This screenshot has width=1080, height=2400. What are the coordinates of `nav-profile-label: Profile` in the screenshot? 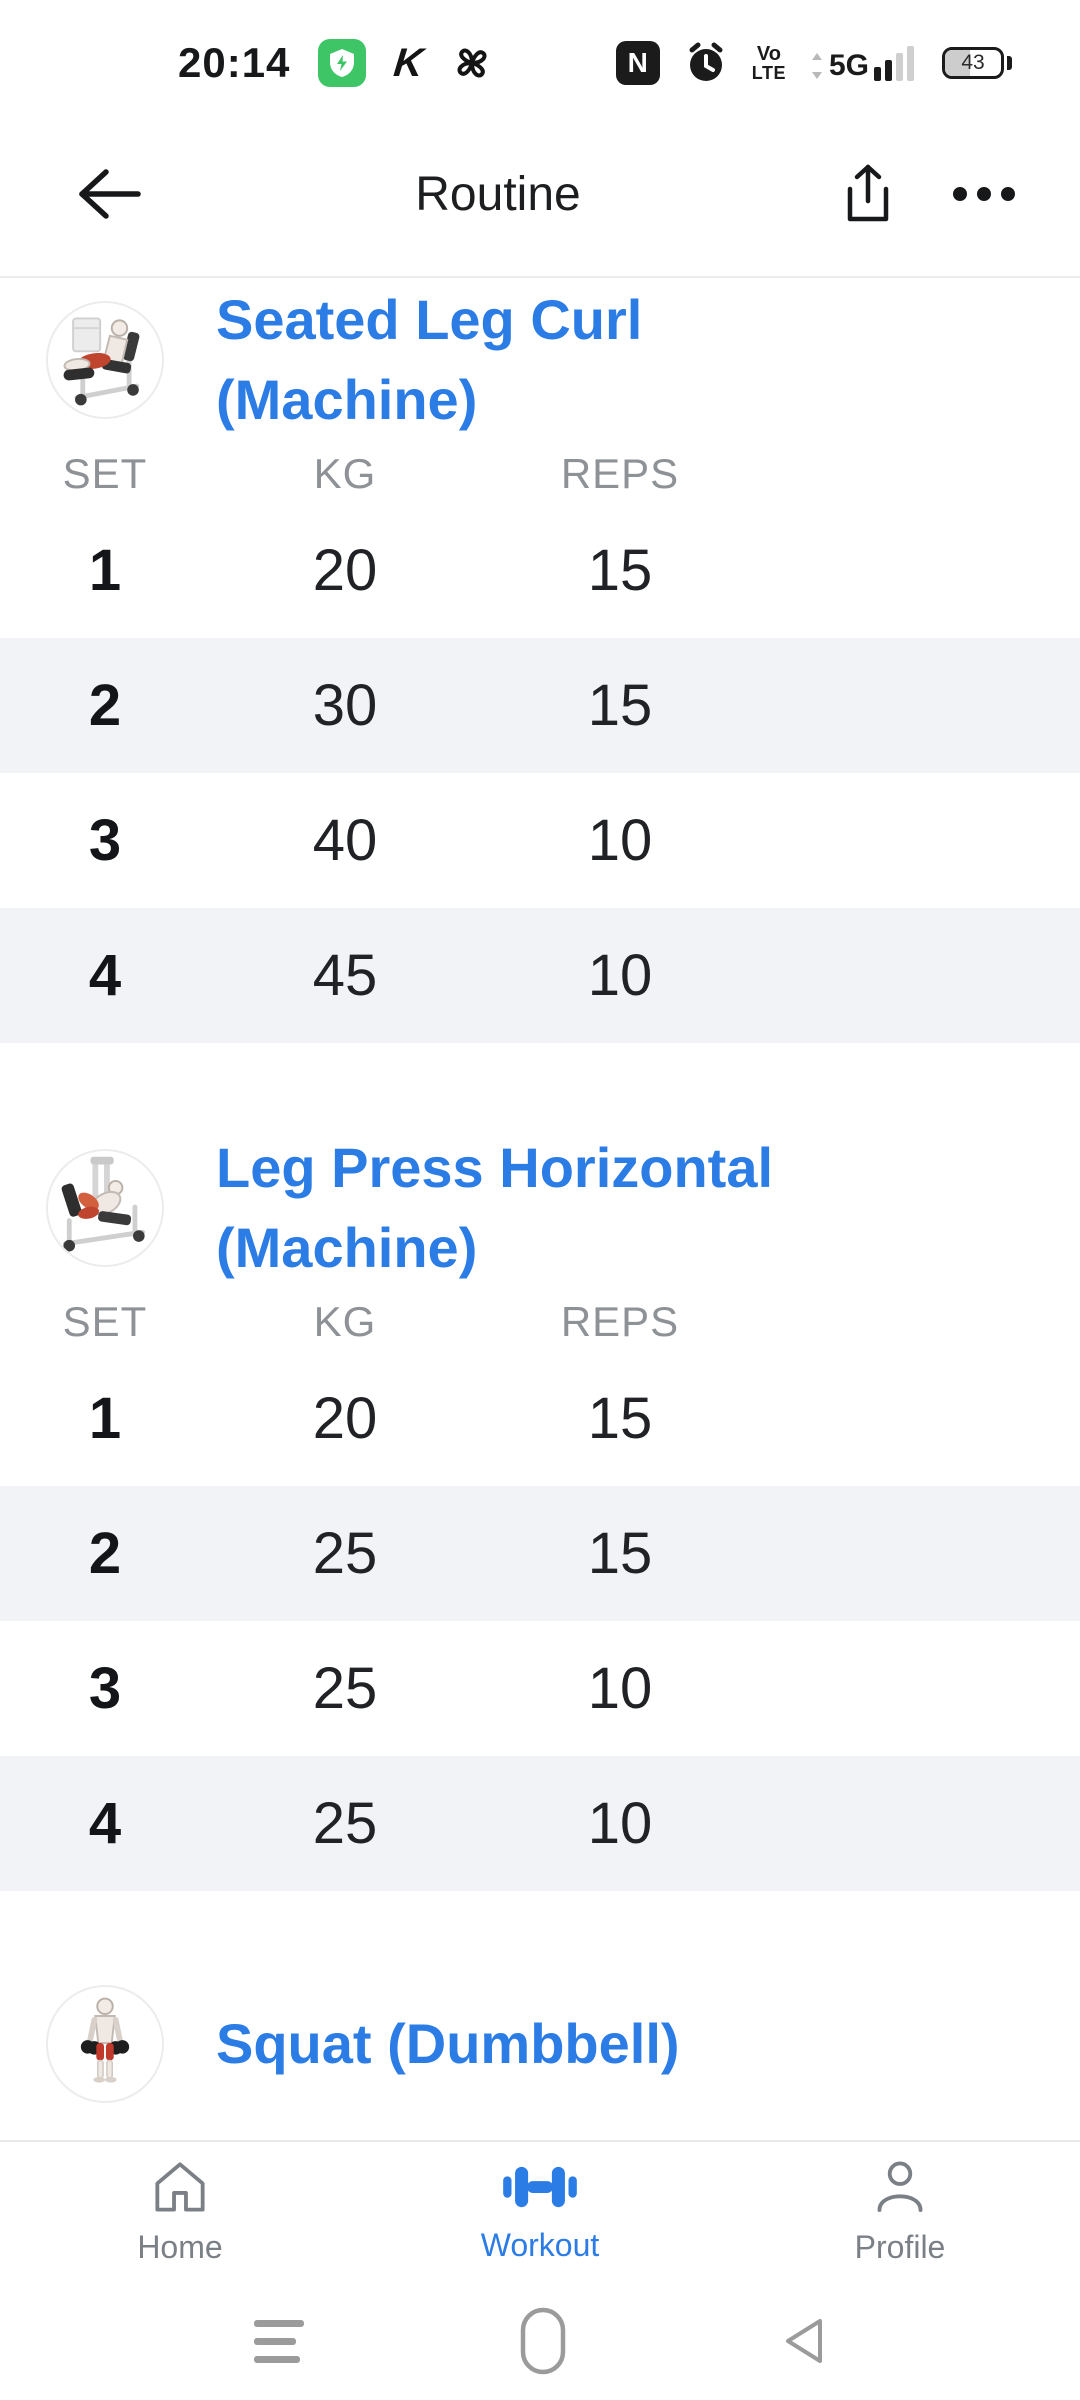 It's located at (900, 2247).